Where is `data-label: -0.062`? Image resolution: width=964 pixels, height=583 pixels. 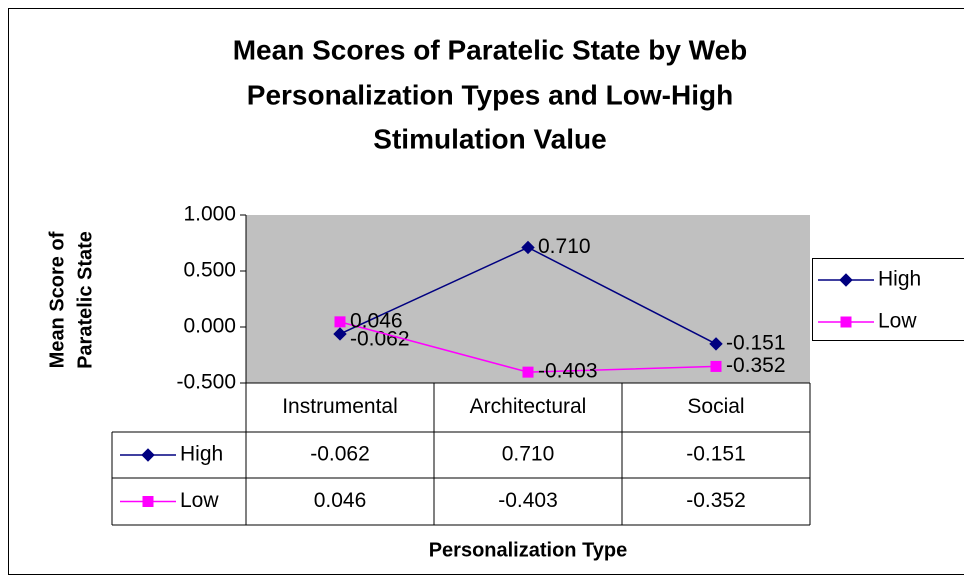
data-label: -0.062 is located at coordinates (380, 338).